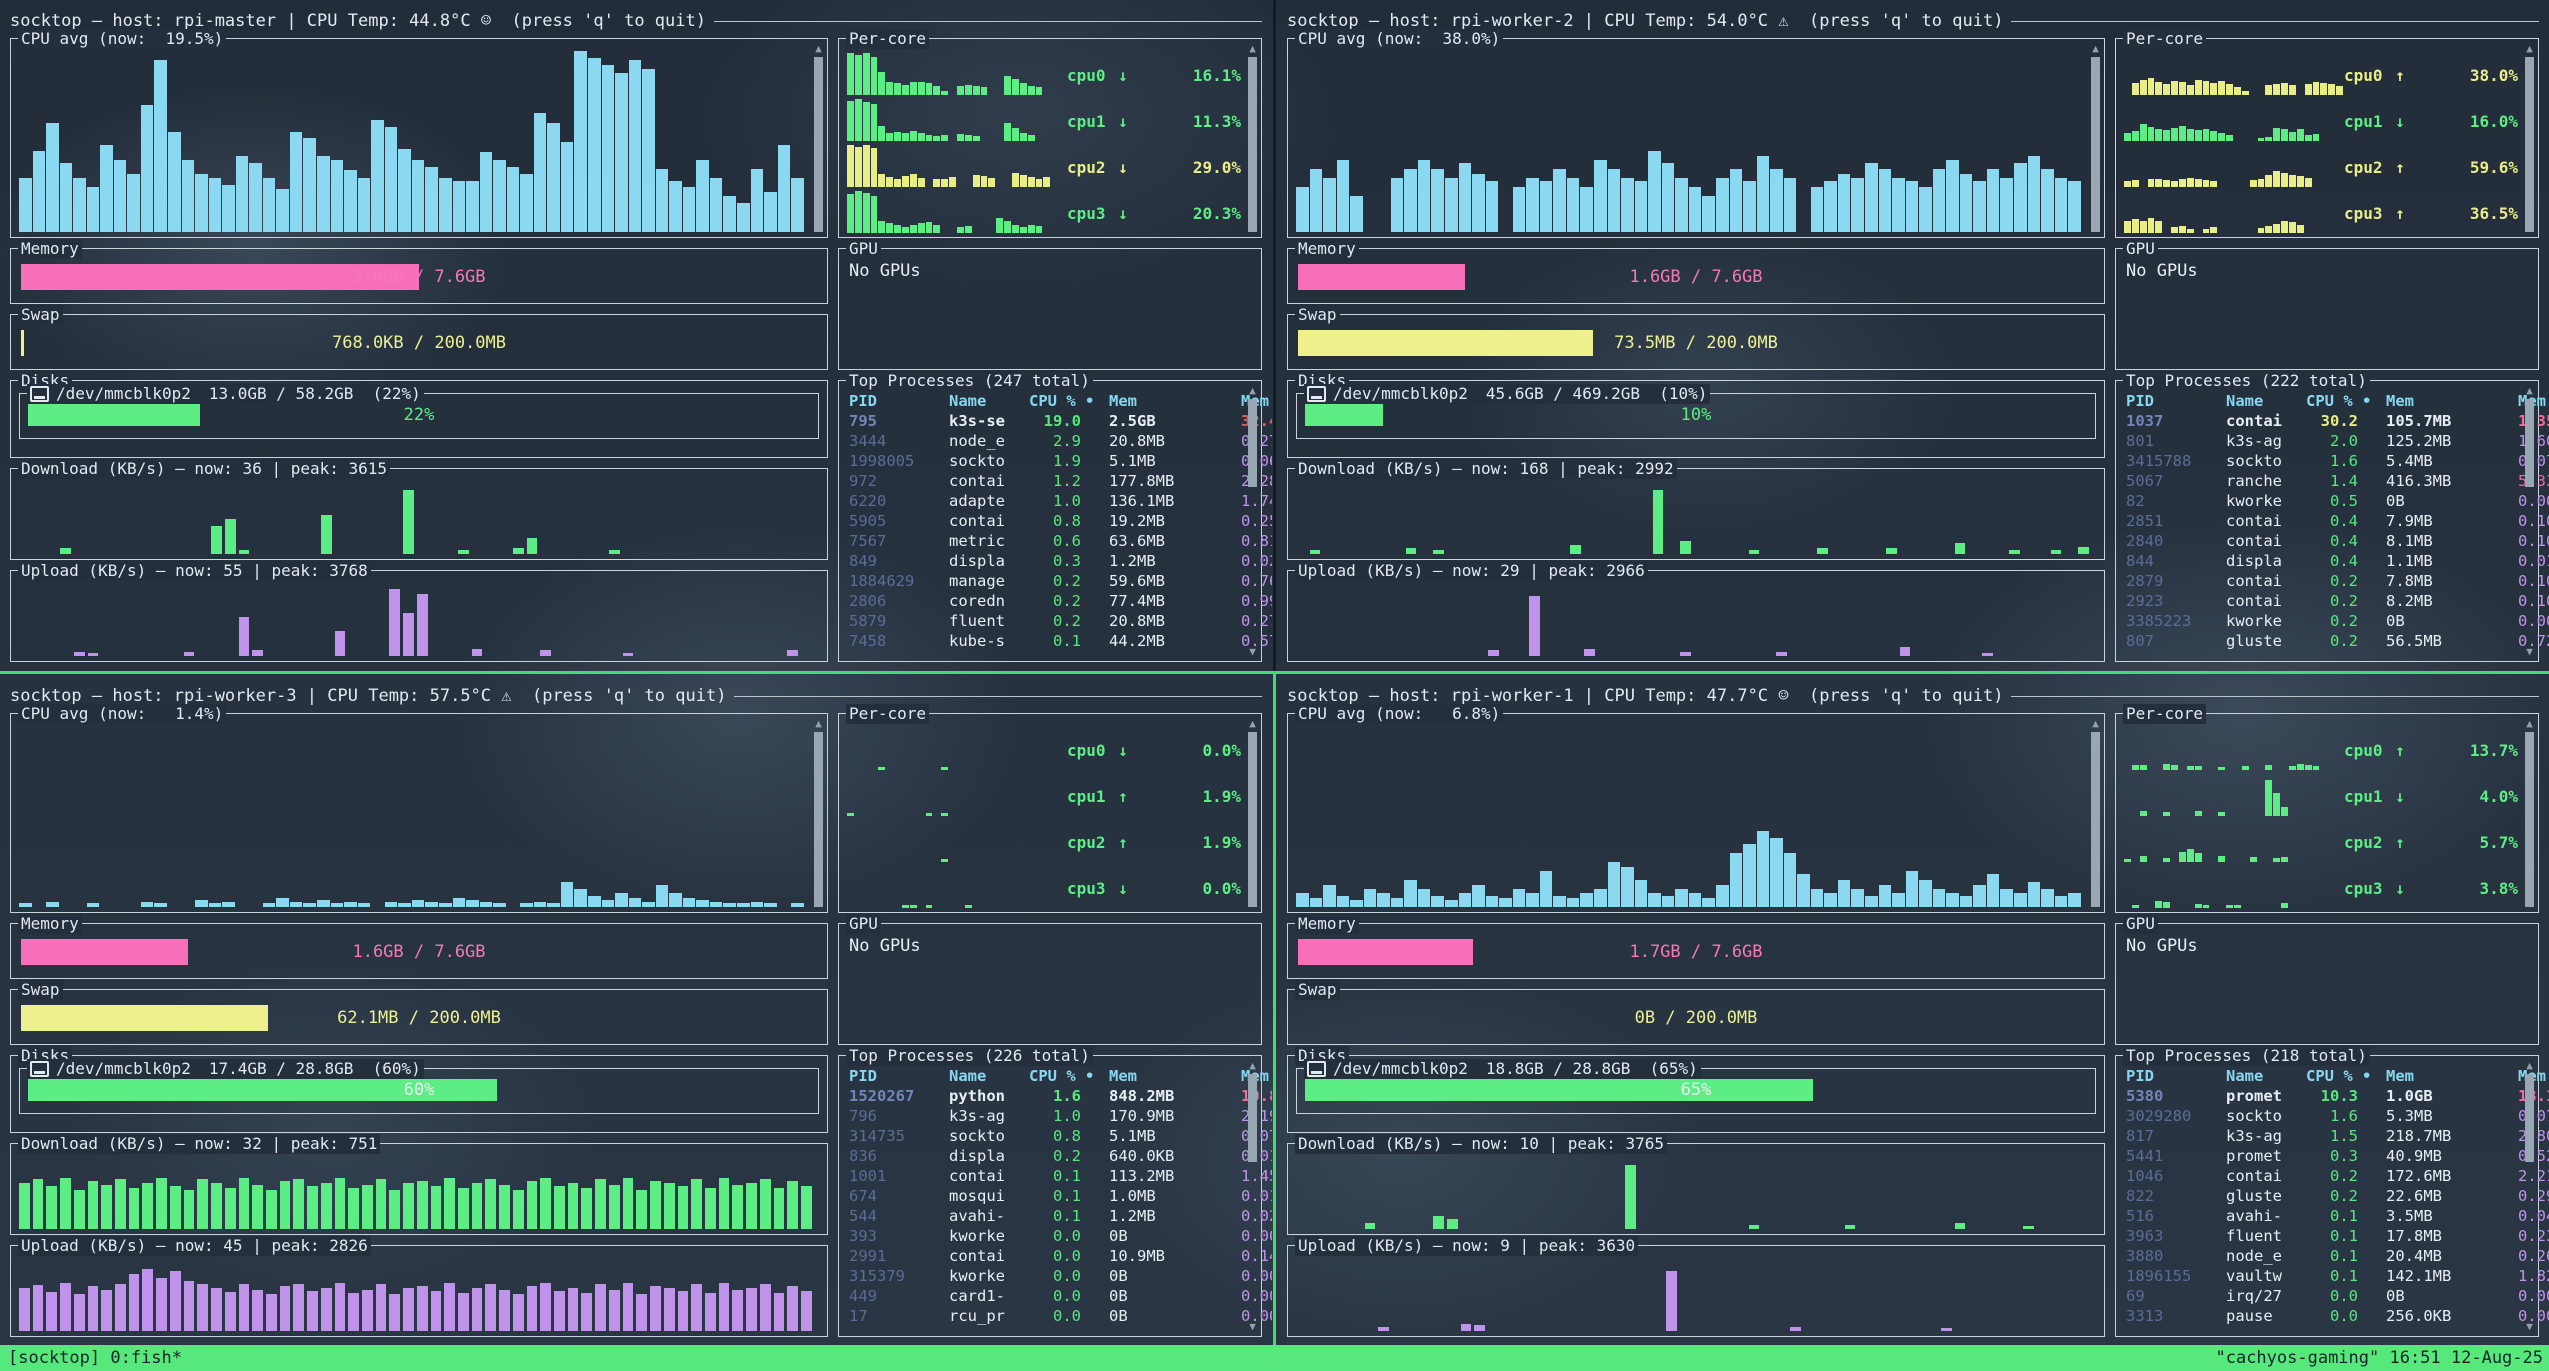  What do you see at coordinates (2135, 1296) in the screenshot?
I see `process-pid: 69` at bounding box center [2135, 1296].